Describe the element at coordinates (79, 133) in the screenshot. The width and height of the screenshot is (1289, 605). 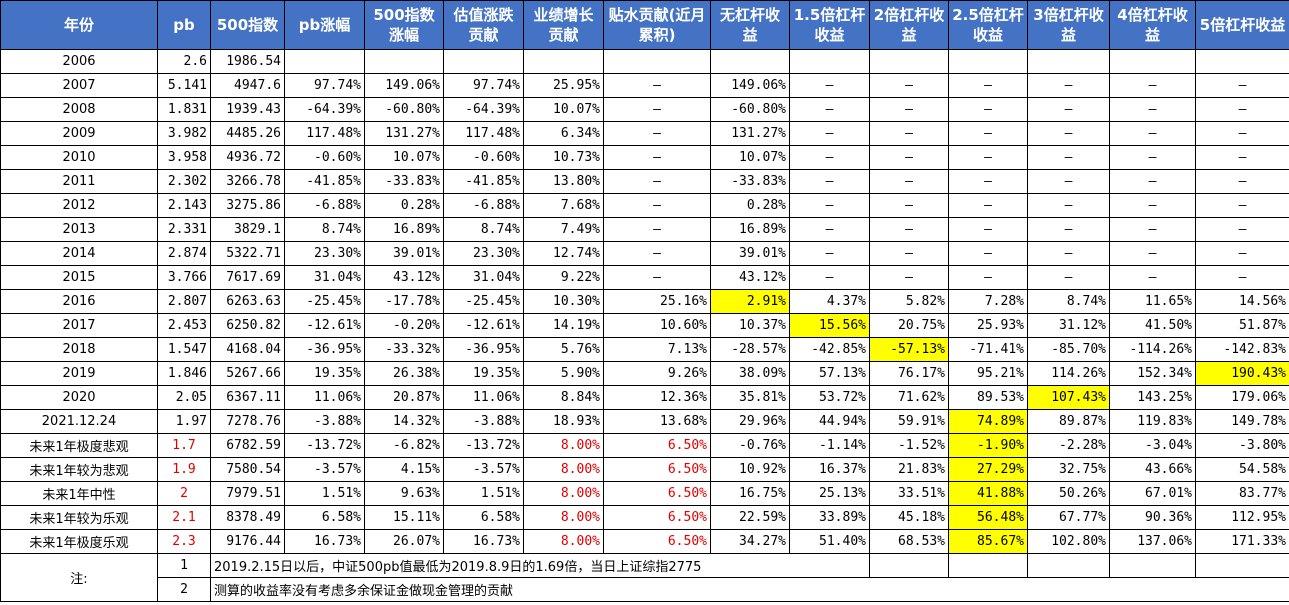
I see `cell-year: 2009` at that location.